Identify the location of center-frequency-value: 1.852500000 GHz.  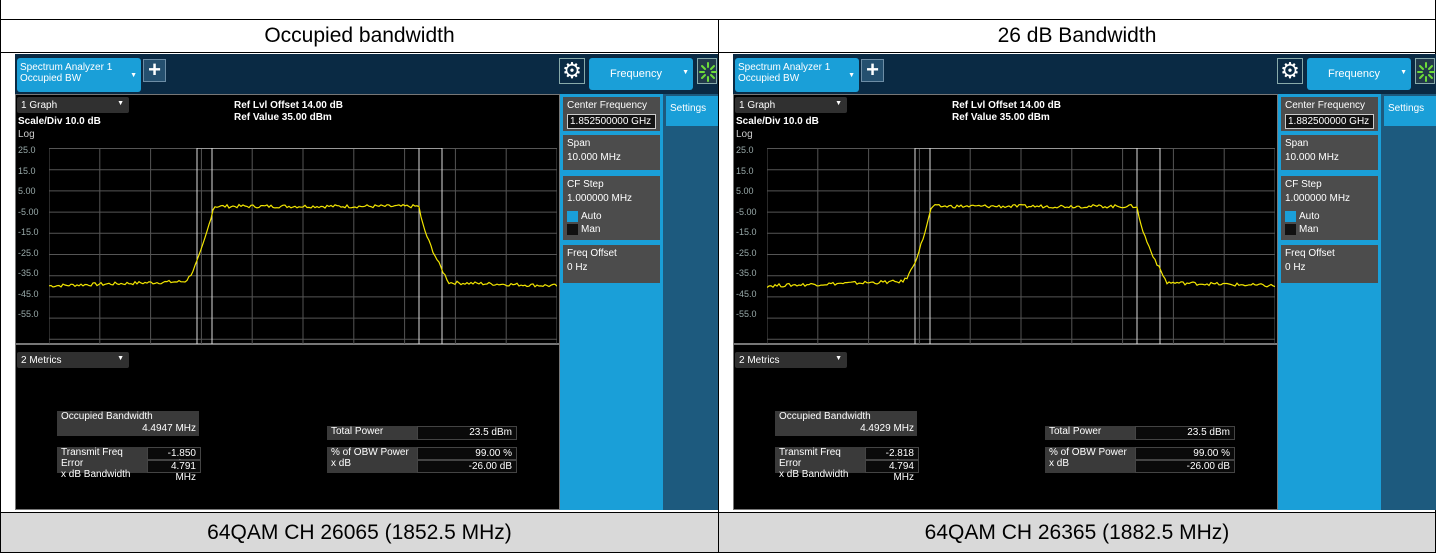
(611, 121).